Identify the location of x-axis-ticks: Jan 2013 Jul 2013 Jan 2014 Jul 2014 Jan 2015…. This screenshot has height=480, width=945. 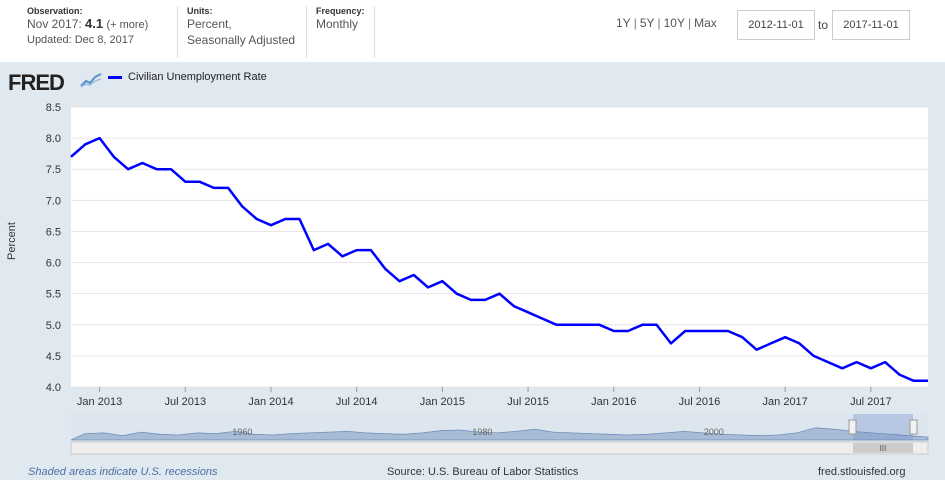
(484, 397).